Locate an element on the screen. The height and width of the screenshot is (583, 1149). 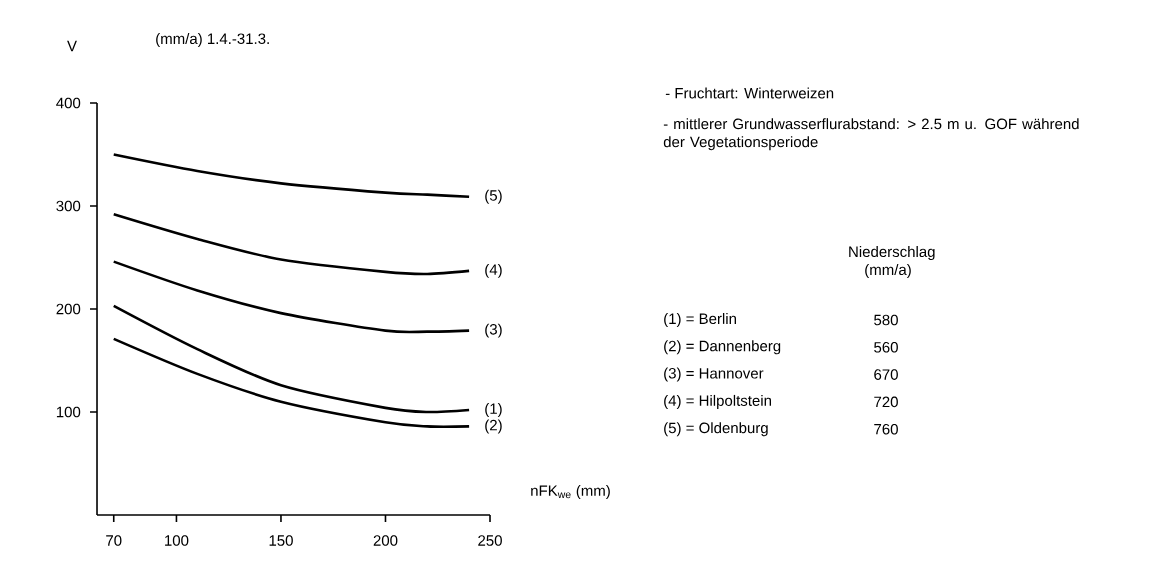
y-tick-label: 400 is located at coordinates (68, 103).